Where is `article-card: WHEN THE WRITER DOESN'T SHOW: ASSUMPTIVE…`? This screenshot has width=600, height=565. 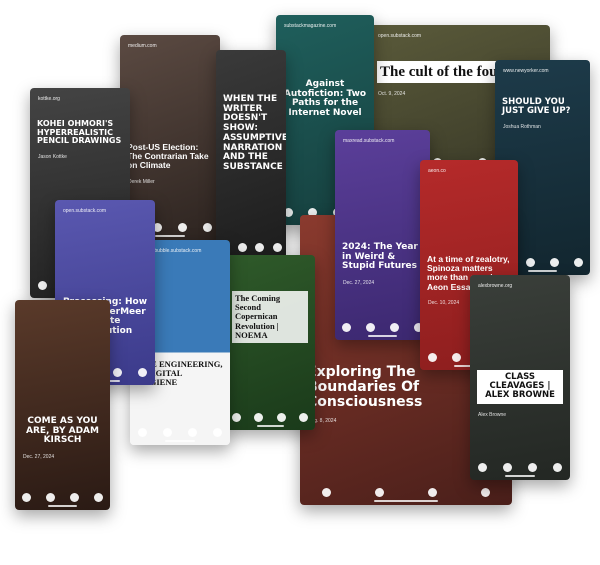
article-card: WHEN THE WRITER DOESN'T SHOW: ASSUMPTIVE… is located at coordinates (251, 155).